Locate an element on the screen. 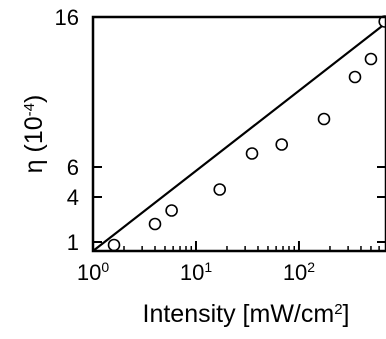 This screenshot has height=339, width=386. x-axis-title-sup: 2 is located at coordinates (338, 309).